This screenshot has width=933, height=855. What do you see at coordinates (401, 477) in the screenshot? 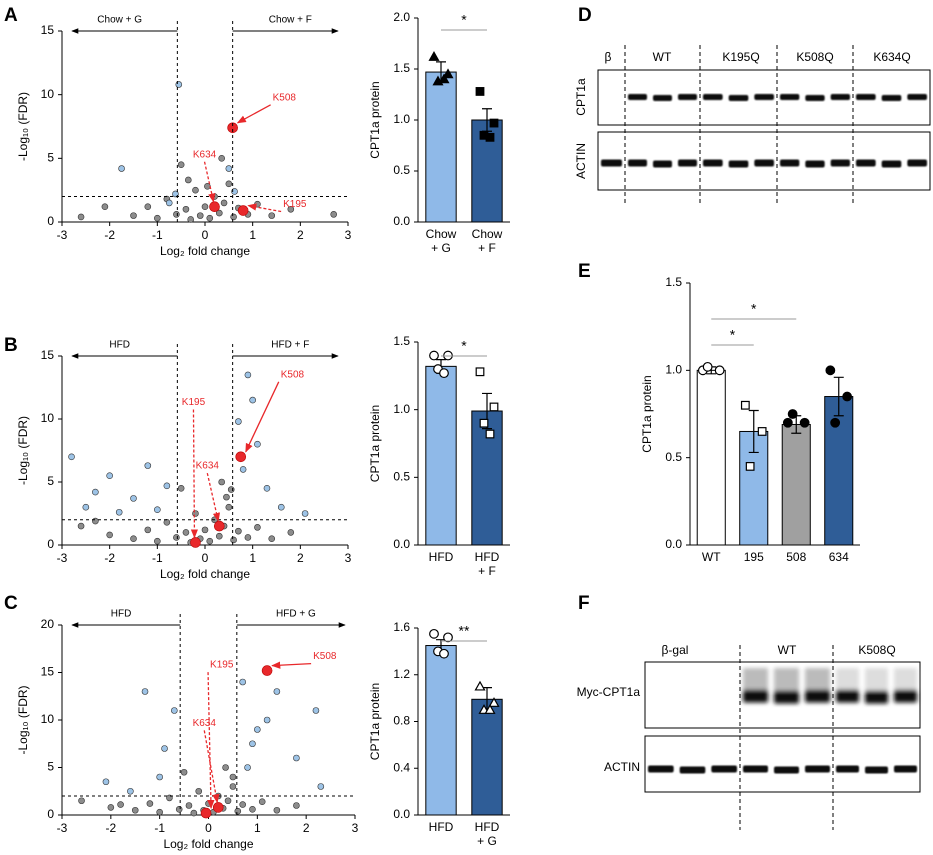
I see `y-tick-label: 0.5` at bounding box center [401, 477].